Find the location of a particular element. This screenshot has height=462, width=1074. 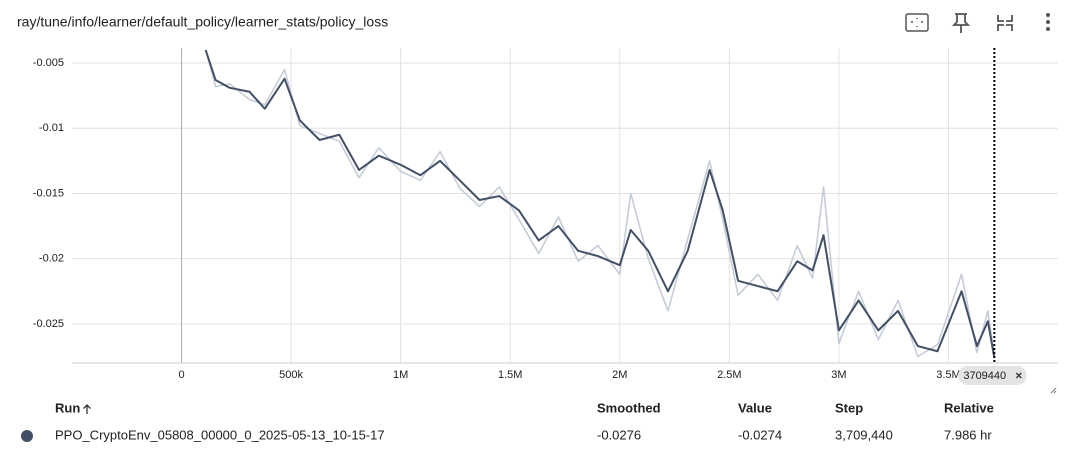

column-header: Smoothed is located at coordinates (629, 407).